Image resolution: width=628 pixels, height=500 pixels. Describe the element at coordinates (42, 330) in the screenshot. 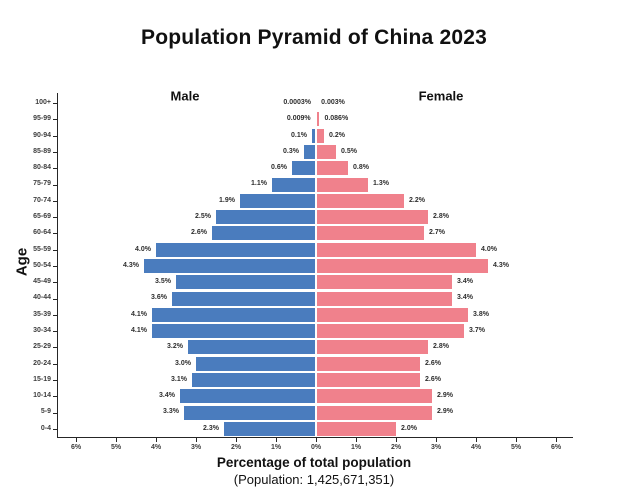

I see `age-tick-label: 30-34` at that location.